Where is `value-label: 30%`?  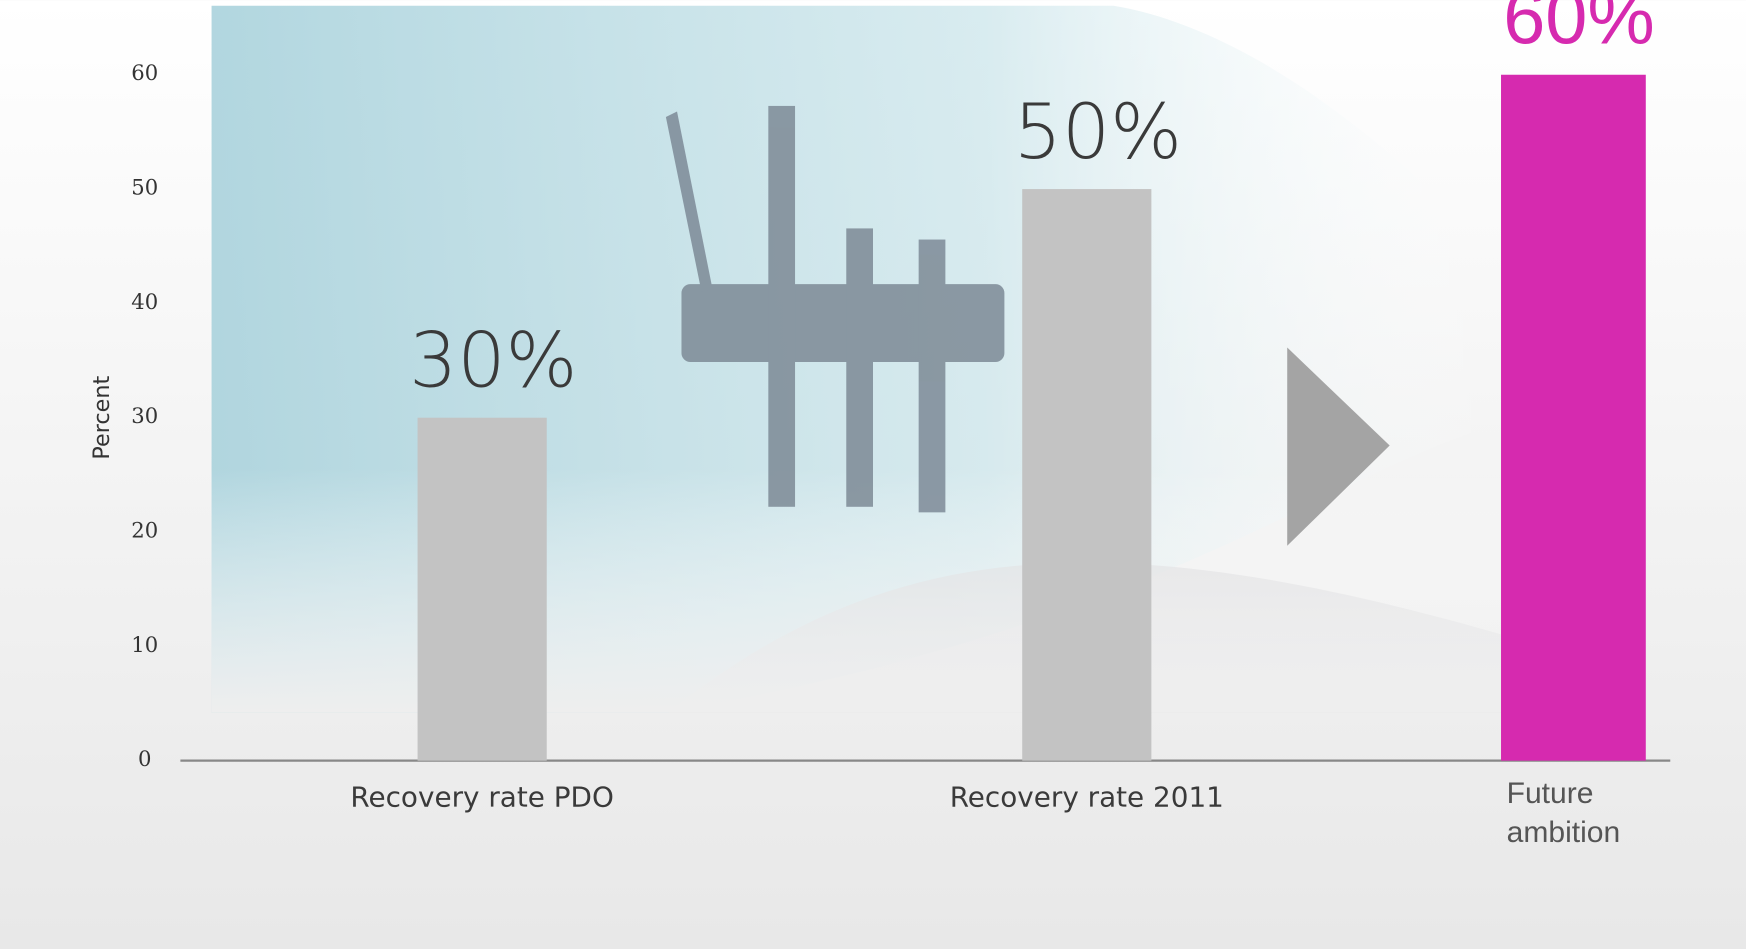
value-label: 30% is located at coordinates (493, 361).